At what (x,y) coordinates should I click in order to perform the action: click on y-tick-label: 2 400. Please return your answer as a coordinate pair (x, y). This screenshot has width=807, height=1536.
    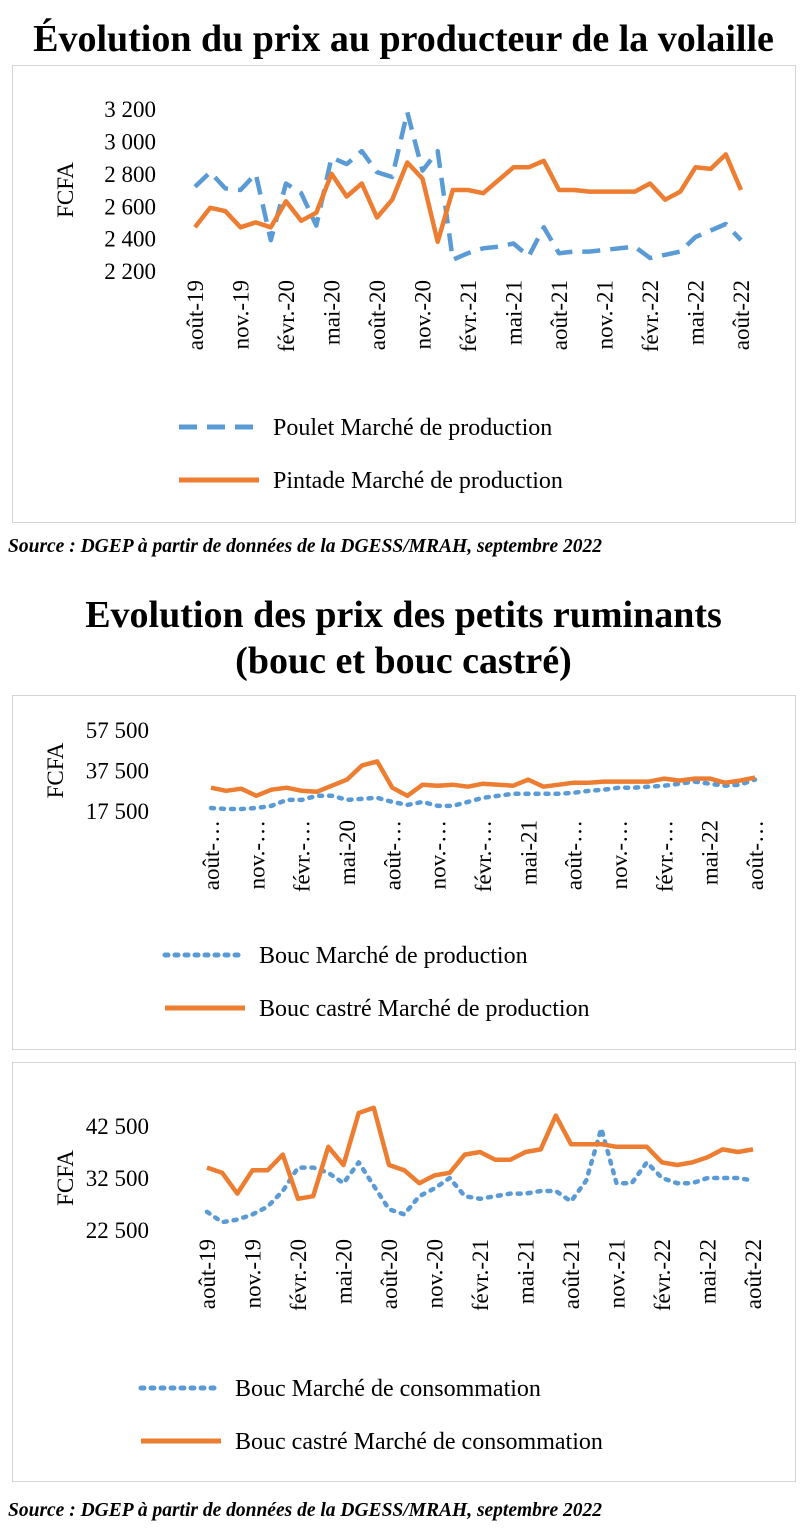
    Looking at the image, I should click on (130, 239).